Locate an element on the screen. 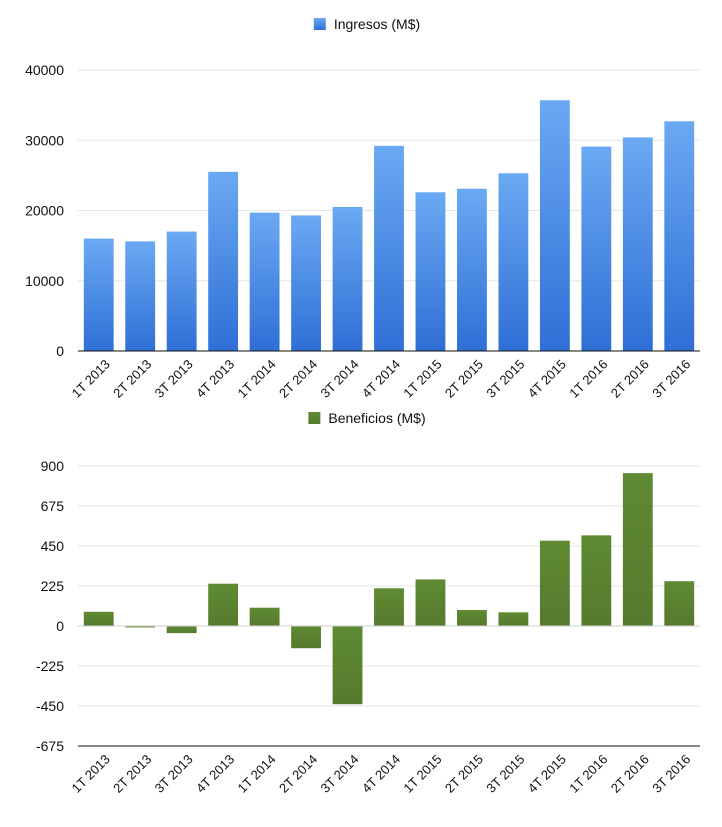 This screenshot has width=722, height=827. y-tick-label: -450 is located at coordinates (50, 706).